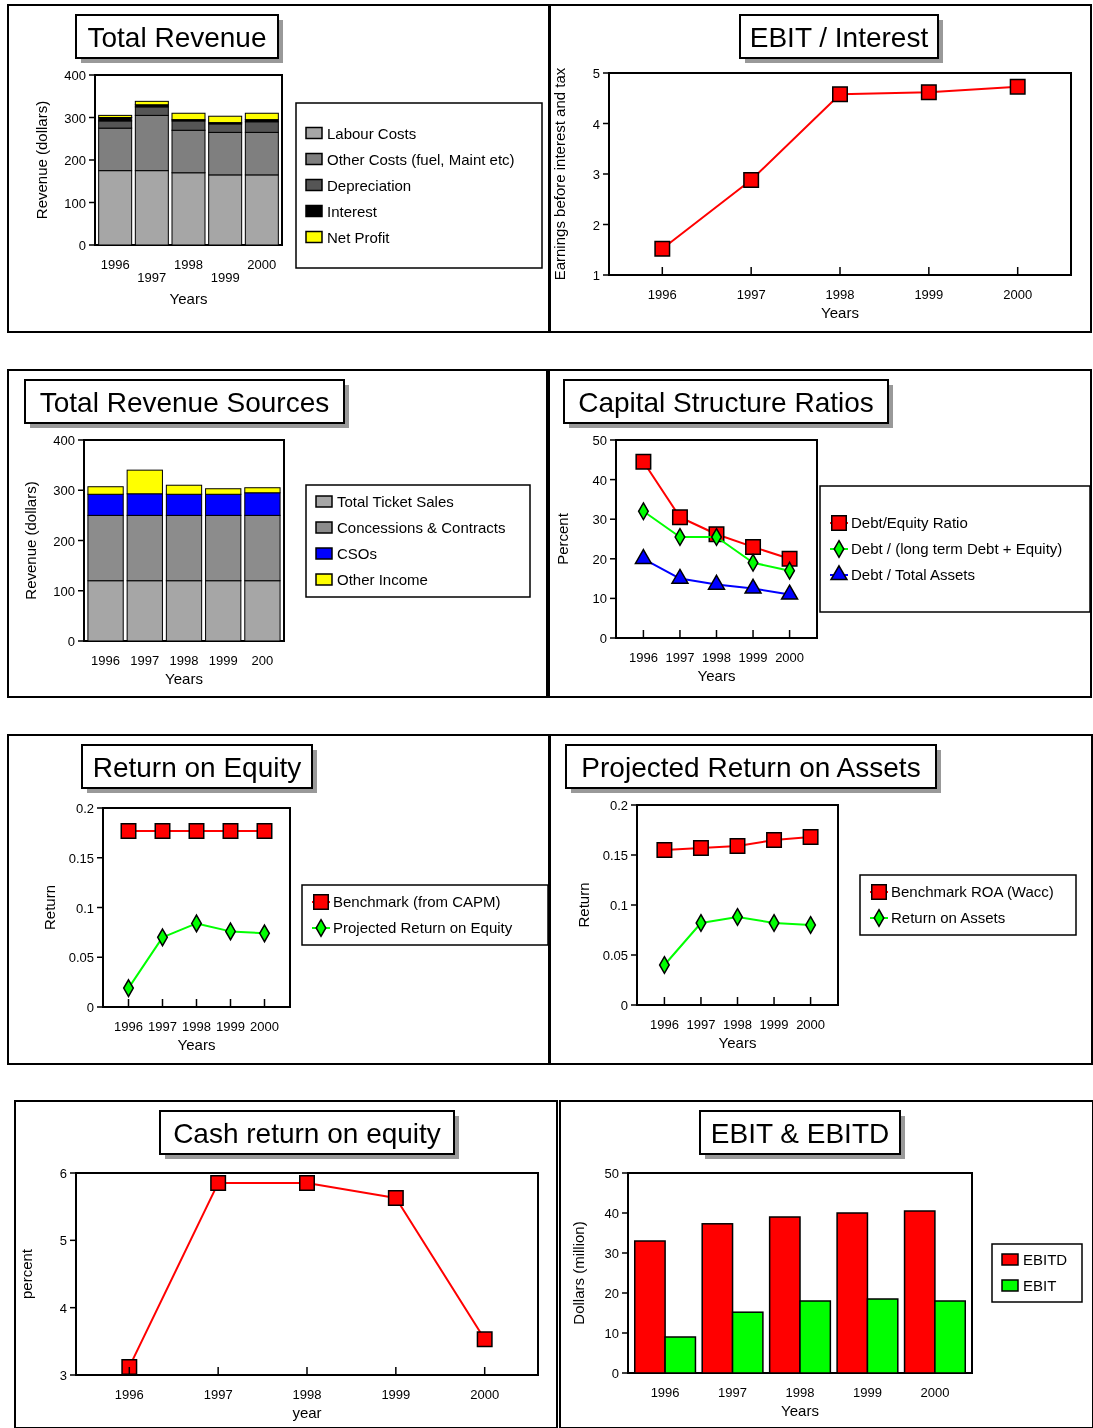 Image resolution: width=1093 pixels, height=1428 pixels. Describe the element at coordinates (177, 37) in the screenshot. I see `chart-title: Total Revenue` at that location.